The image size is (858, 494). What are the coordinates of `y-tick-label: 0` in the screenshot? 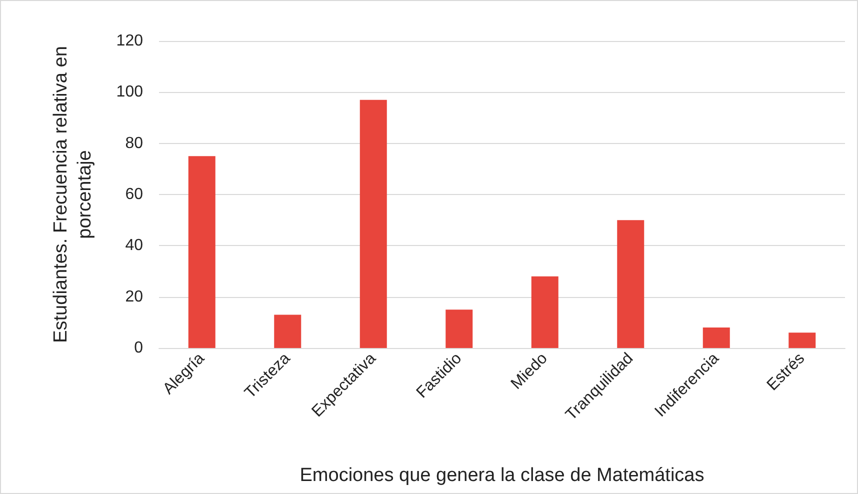 It's located at (139, 348).